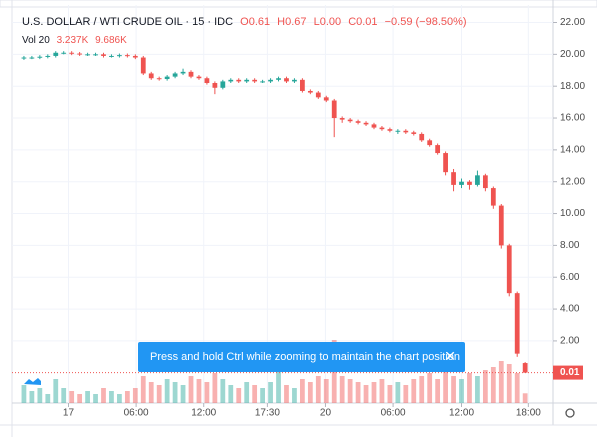 This screenshot has width=597, height=437. I want to click on x-tick-label: 18:00, so click(528, 413).